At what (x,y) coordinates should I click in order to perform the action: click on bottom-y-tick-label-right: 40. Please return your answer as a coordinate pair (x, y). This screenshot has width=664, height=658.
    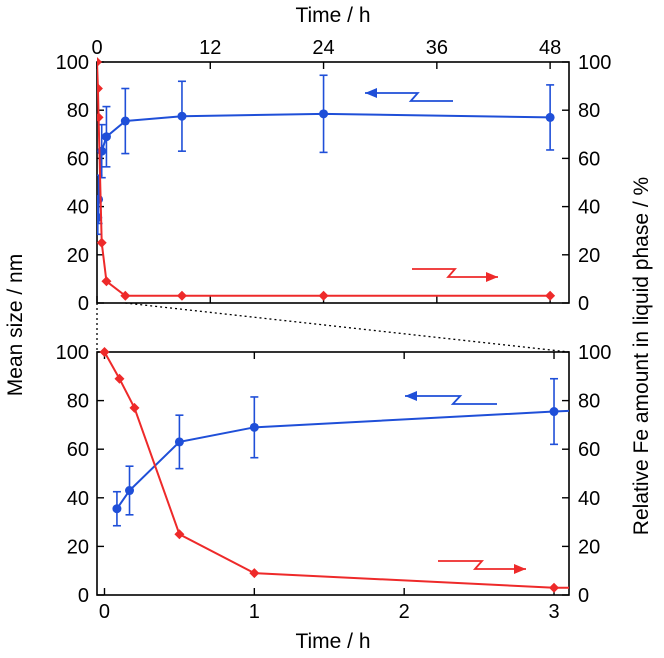
    Looking at the image, I should click on (589, 499).